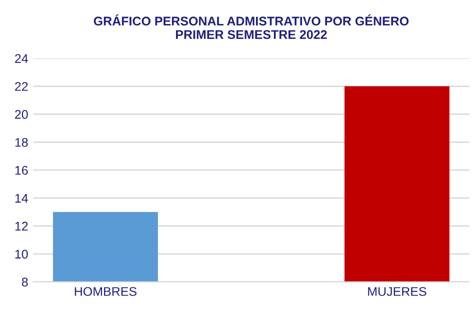 The height and width of the screenshot is (324, 474). Describe the element at coordinates (251, 26) in the screenshot. I see `chart-title: GRÁFICO PERSONAL ADMISTRATIVO POR GÉNERO PRIMER SEMESTRE 2022` at that location.